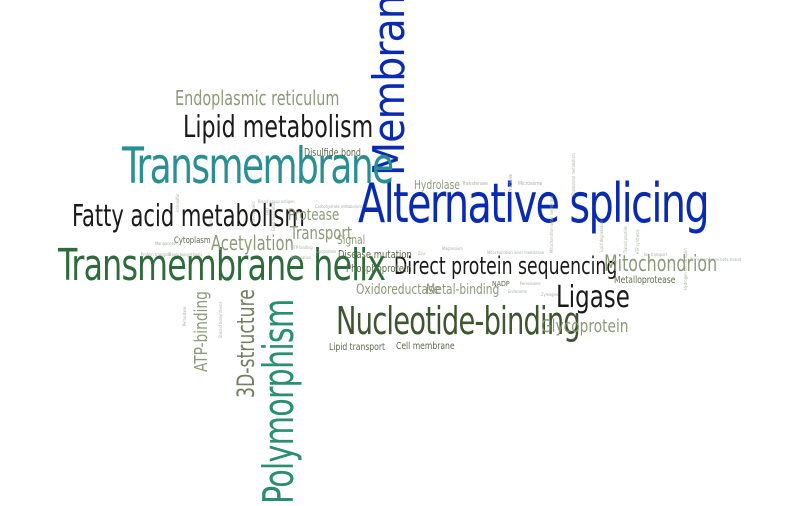 The width and height of the screenshot is (792, 506). What do you see at coordinates (716, 259) in the screenshot?
I see `word-transmembrane-beta-strand: Transmembrane beta strand` at bounding box center [716, 259].